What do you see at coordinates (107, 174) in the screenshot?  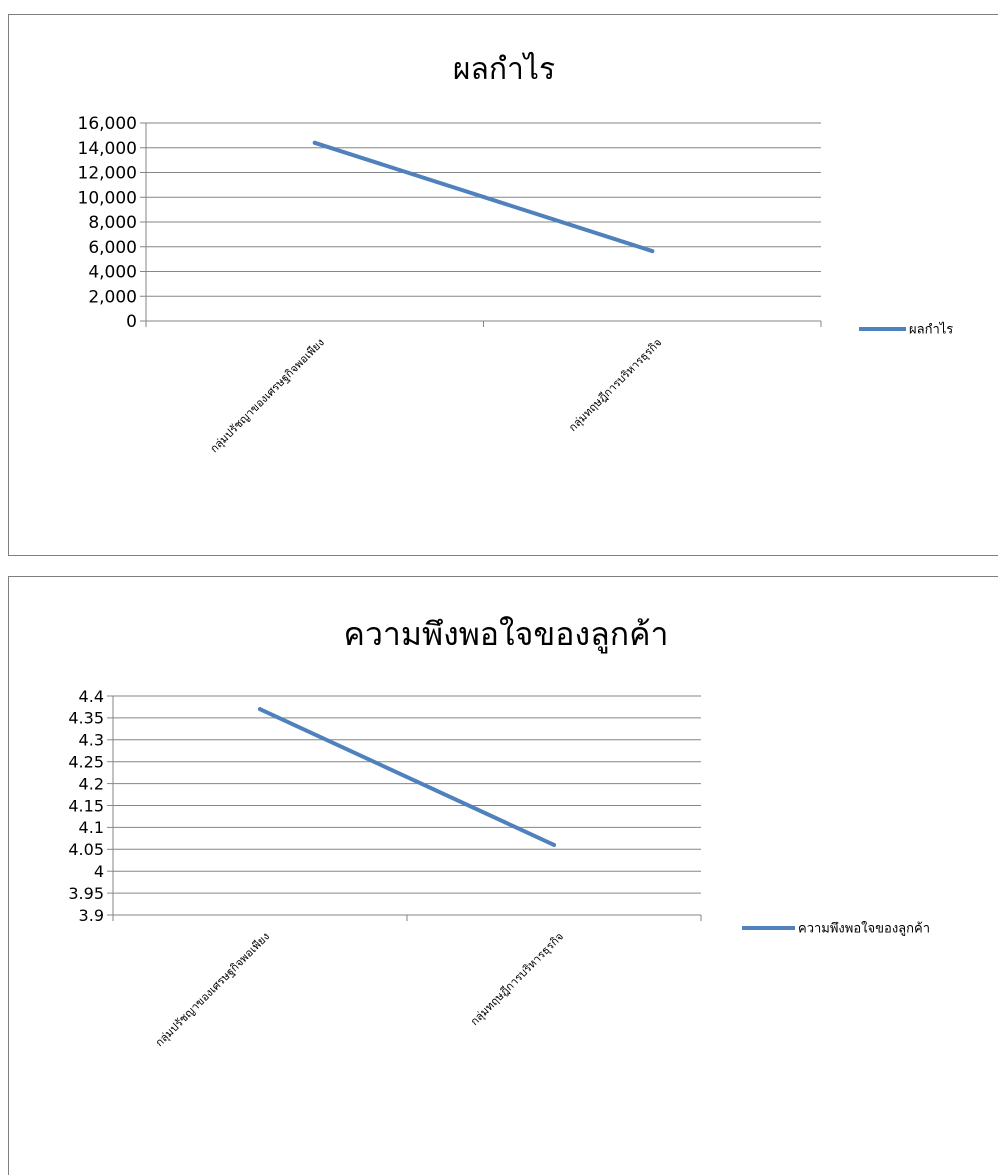 I see `y-tick-label: 12,000` at bounding box center [107, 174].